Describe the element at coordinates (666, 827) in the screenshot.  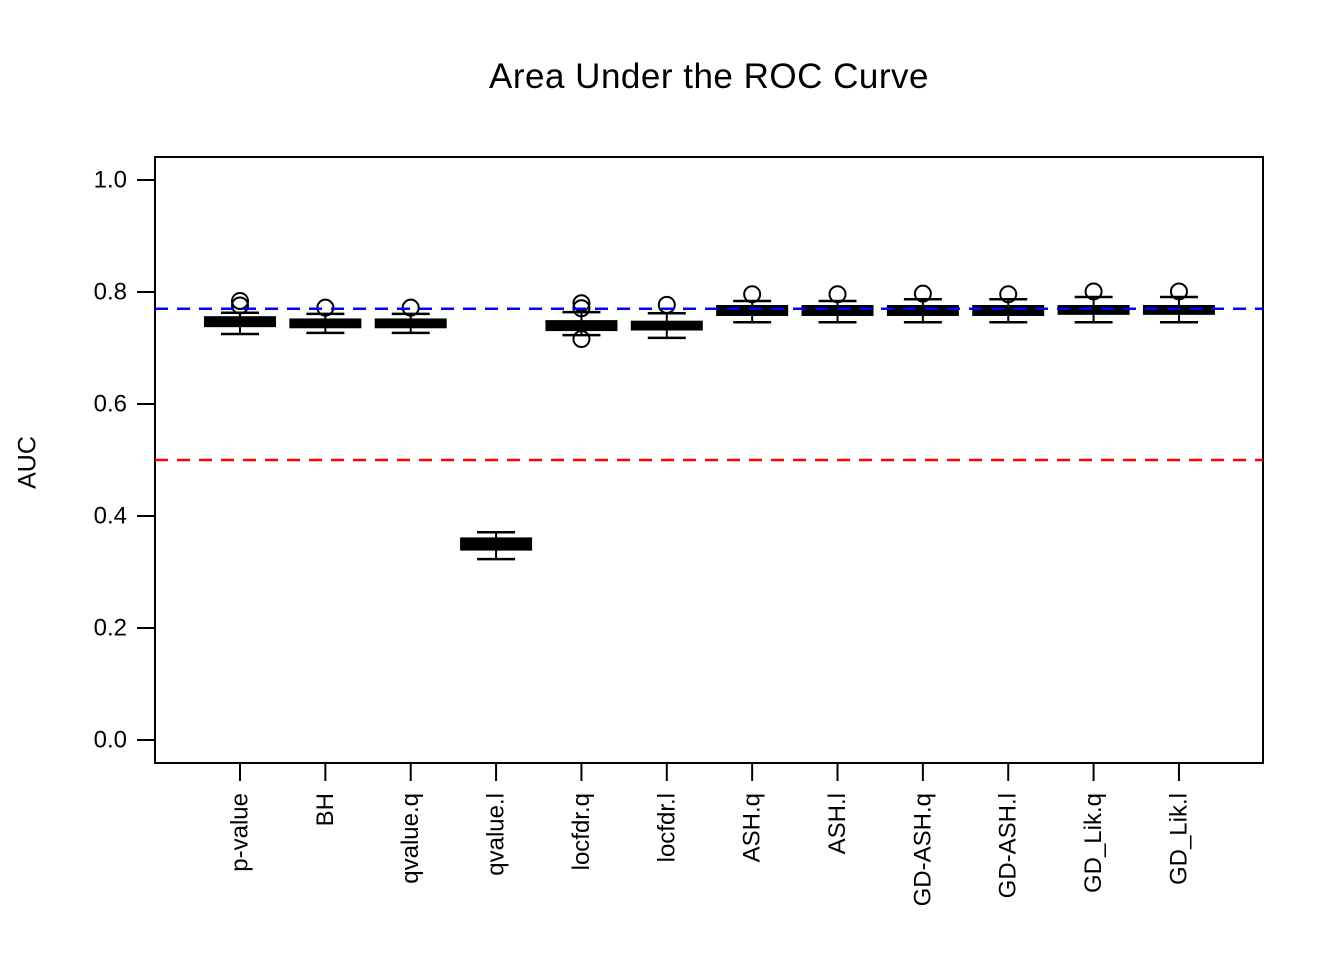
I see `x-tick-label: locfdr.l` at that location.